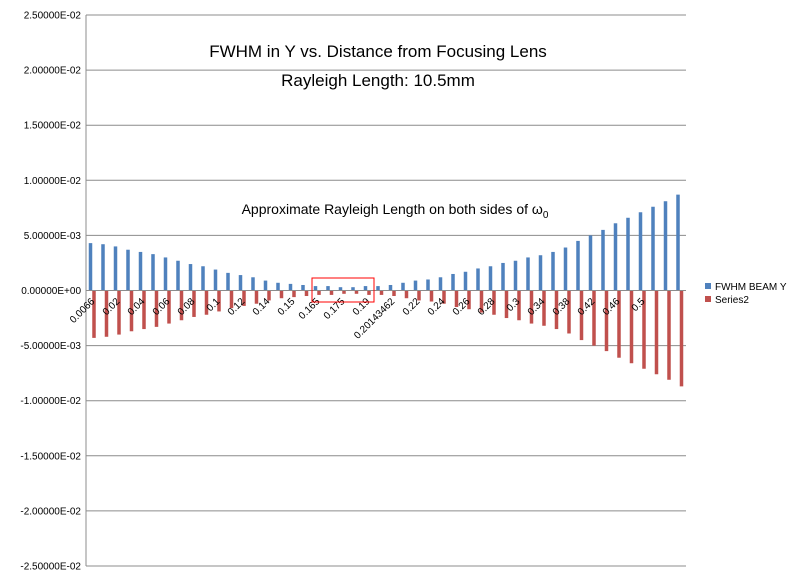  I want to click on y-tick-label: -5.00000E-03, so click(50, 346).